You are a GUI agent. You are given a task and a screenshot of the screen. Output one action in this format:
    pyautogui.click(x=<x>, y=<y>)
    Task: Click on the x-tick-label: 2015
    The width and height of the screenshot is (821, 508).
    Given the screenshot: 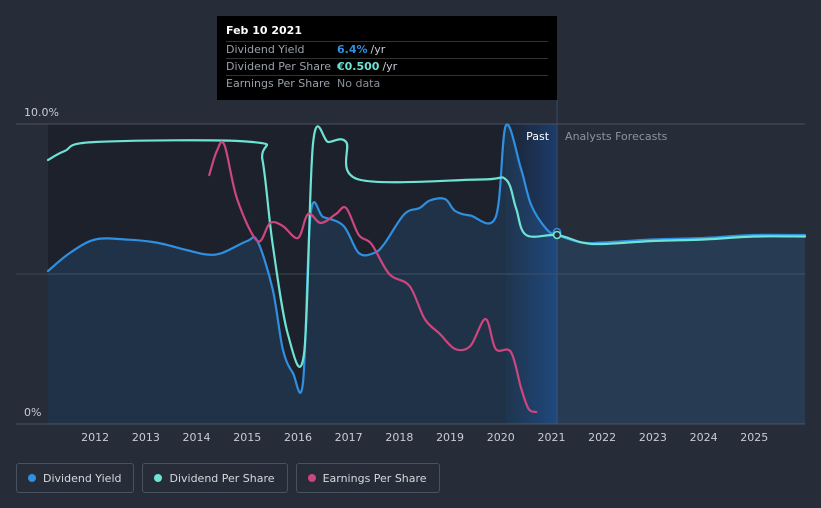 What is the action you would take?
    pyautogui.click(x=247, y=437)
    